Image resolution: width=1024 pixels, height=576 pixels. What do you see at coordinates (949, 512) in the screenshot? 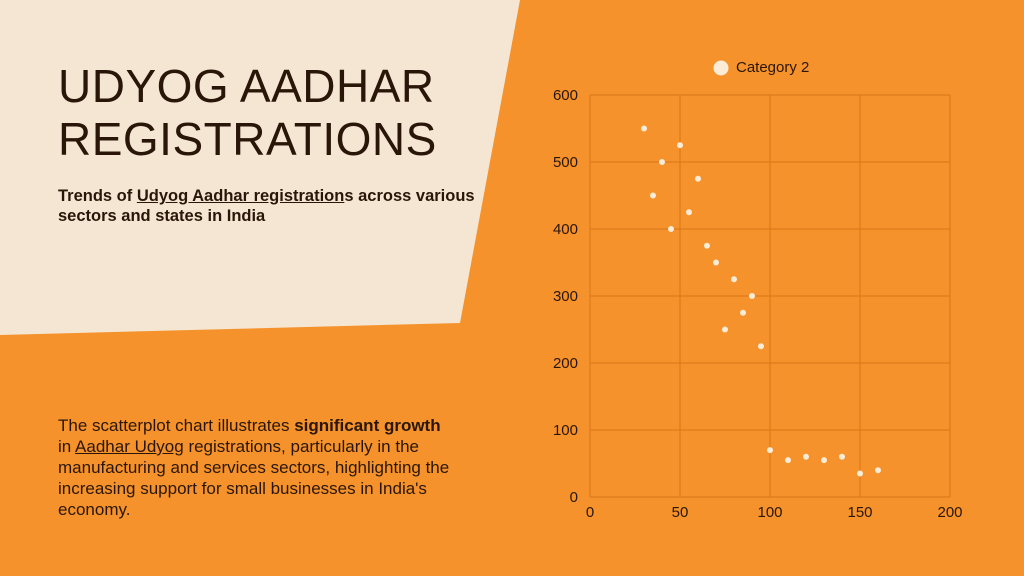
I see `x-tick-label: 200` at bounding box center [949, 512].